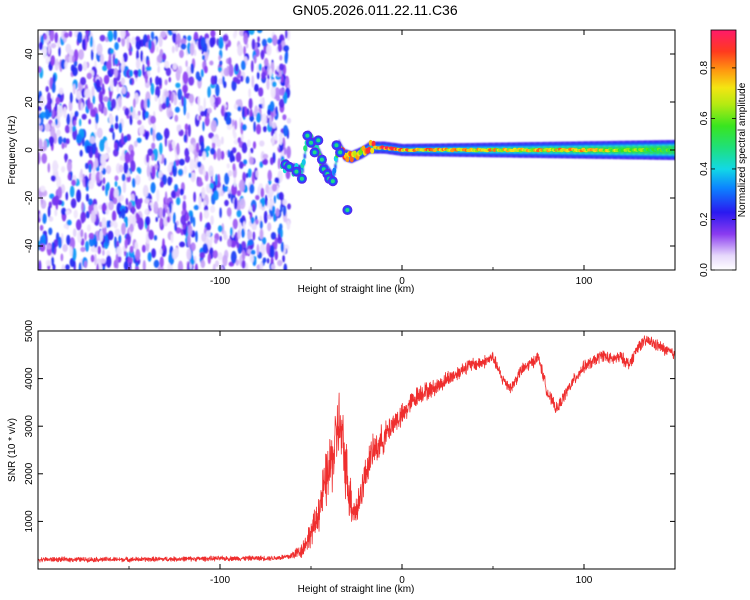  I want to click on spectrogram-xtick-label: 0, so click(402, 281).